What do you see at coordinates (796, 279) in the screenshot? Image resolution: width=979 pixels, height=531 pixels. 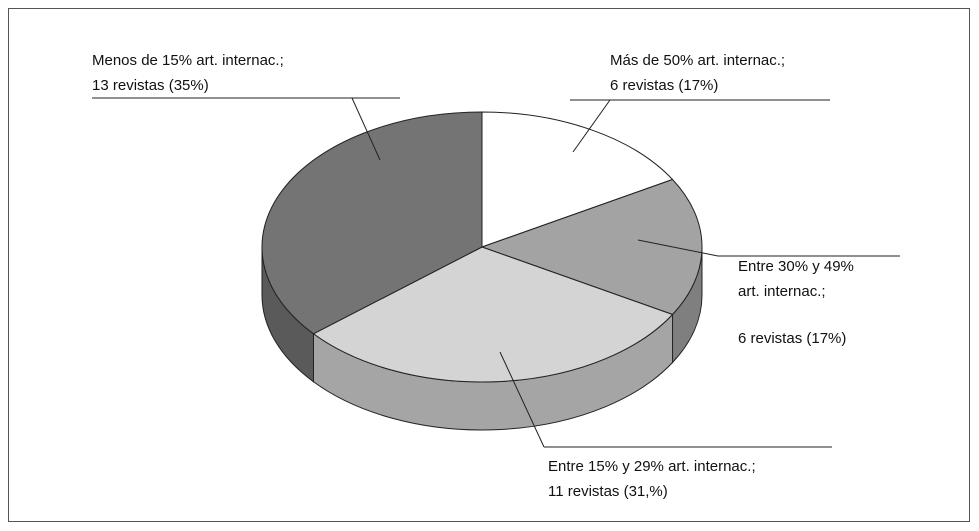 I see `category-label: Entre 30% y 49% art. internac.;` at bounding box center [796, 279].